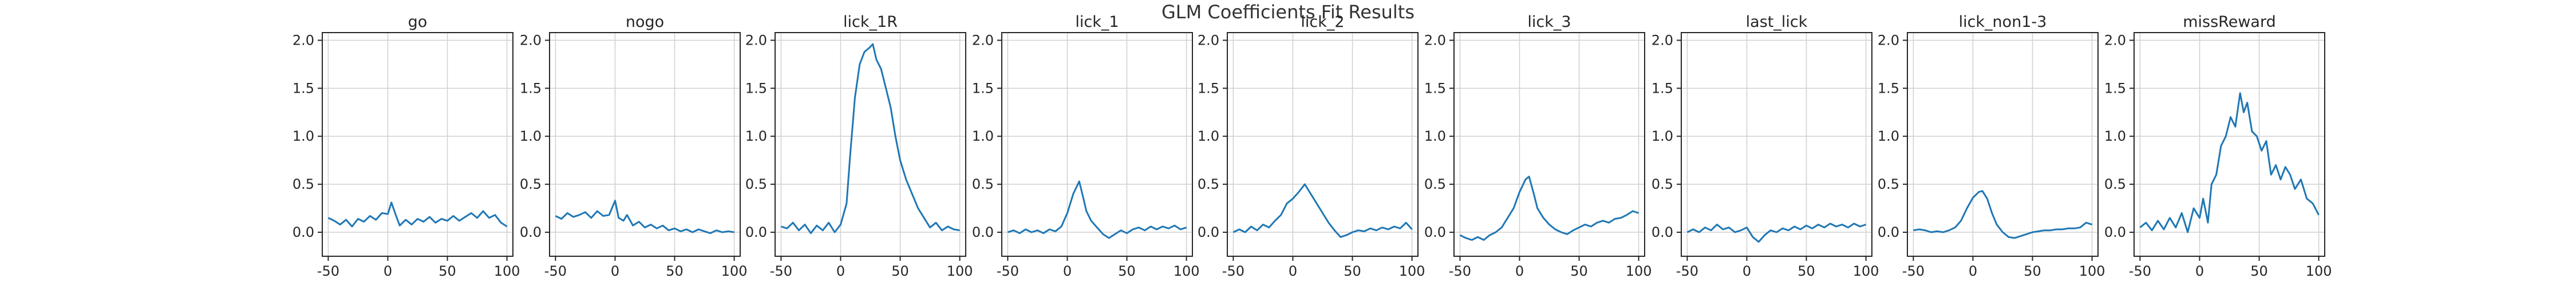  What do you see at coordinates (1991, 146) in the screenshot?
I see `subplot-lick_non1-3: -50 0 50 100 0.0 0.5 1.0 1.5 2.0 lick_non1-3` at bounding box center [1991, 146].